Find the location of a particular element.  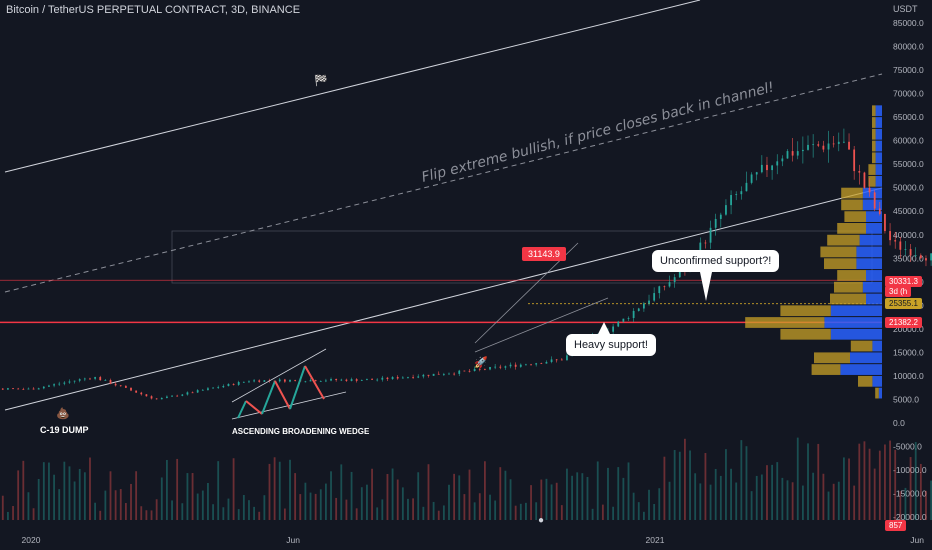

y-tick-label: 50000.0 is located at coordinates (908, 188).